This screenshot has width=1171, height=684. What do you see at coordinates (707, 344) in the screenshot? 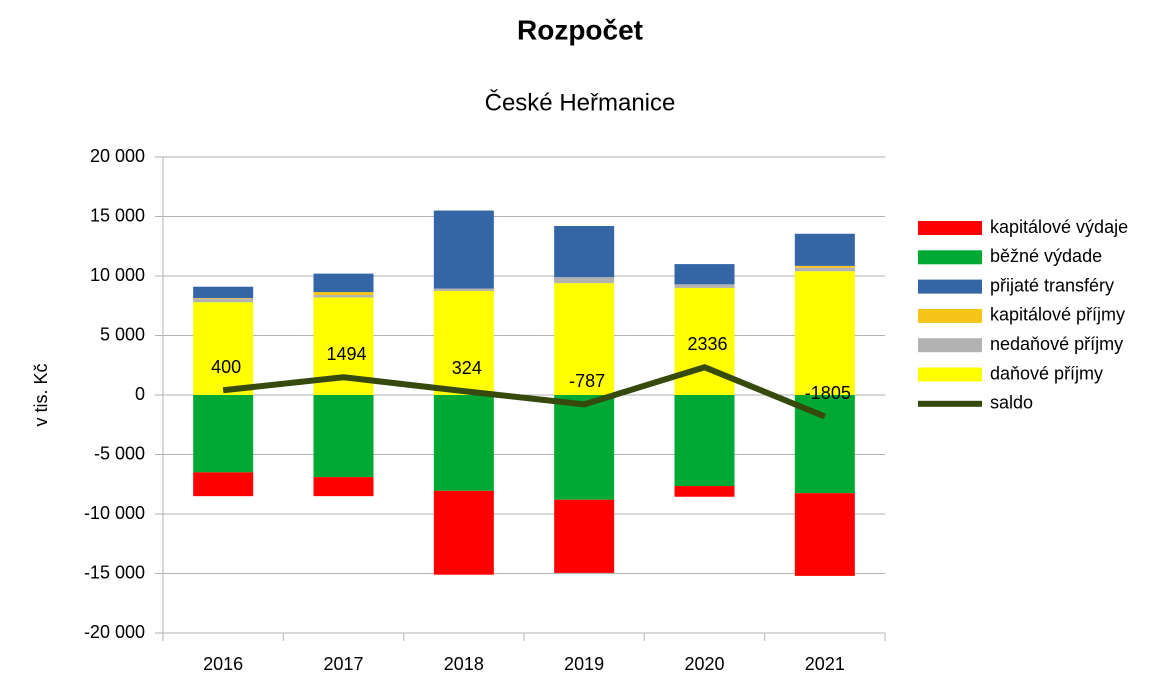
I see `data-label: 2336` at bounding box center [707, 344].